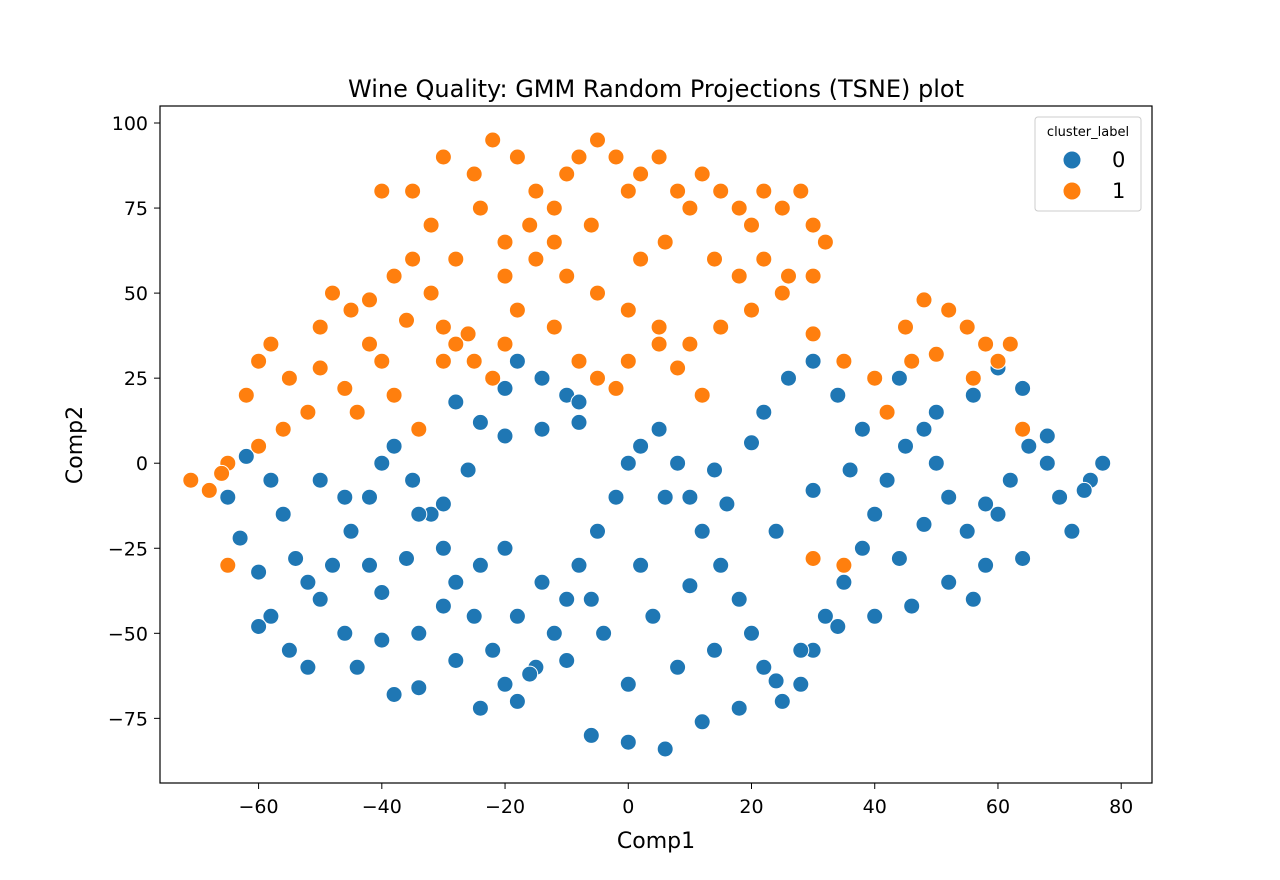 The height and width of the screenshot is (880, 1280). Describe the element at coordinates (1118, 191) in the screenshot. I see `legend-label-1: 1` at that location.